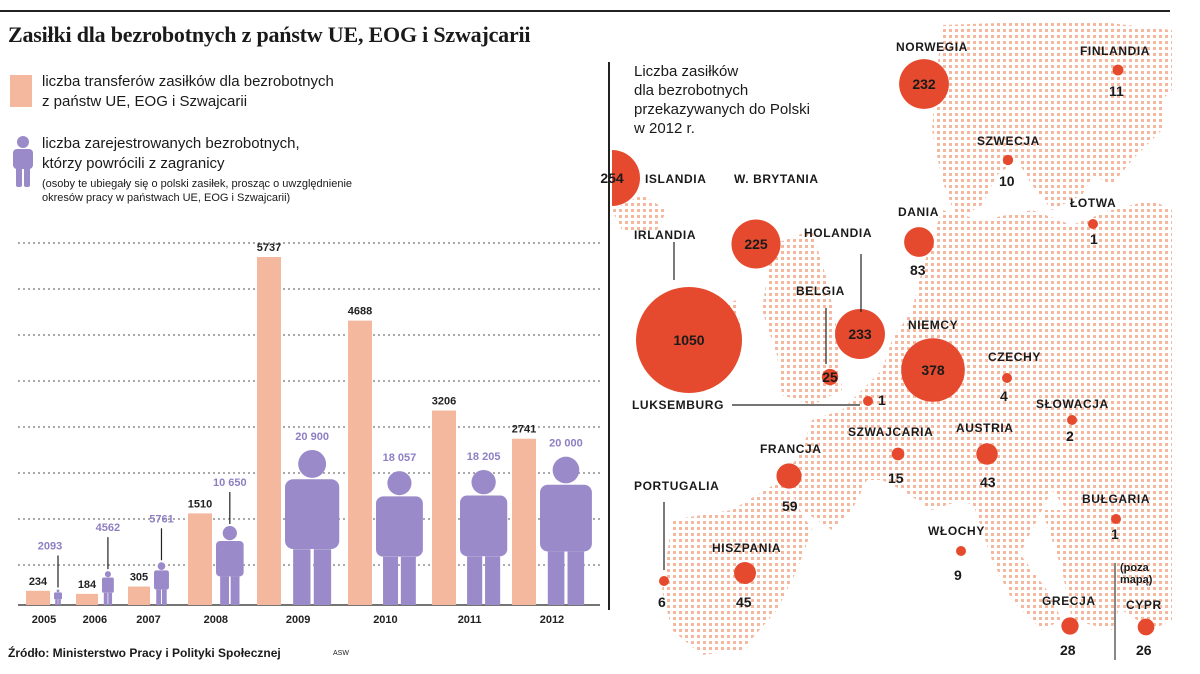 This screenshot has width=1200, height=674. What do you see at coordinates (1144, 605) in the screenshot?
I see `country-label: CYPR` at bounding box center [1144, 605].